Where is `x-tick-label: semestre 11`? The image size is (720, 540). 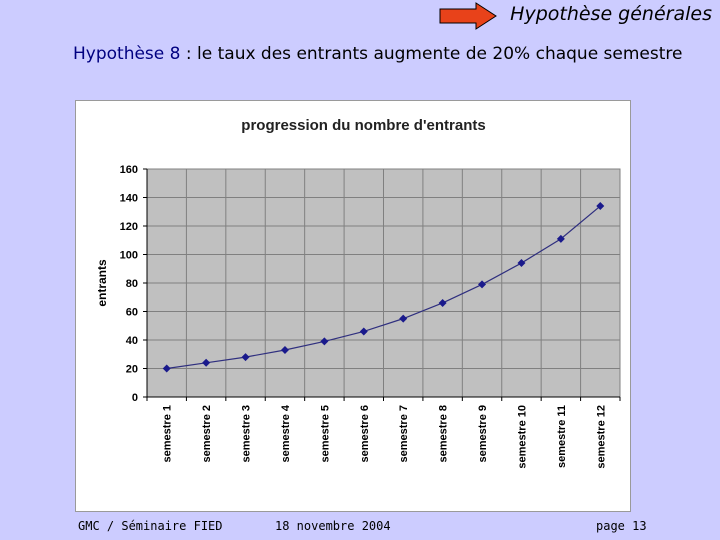
x-tick-label: semestre 11 is located at coordinates (562, 436).